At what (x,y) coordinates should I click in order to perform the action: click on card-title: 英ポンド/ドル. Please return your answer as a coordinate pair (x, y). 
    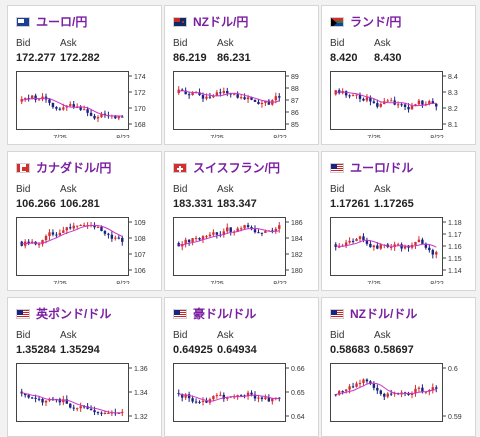
    Looking at the image, I should click on (63, 314).